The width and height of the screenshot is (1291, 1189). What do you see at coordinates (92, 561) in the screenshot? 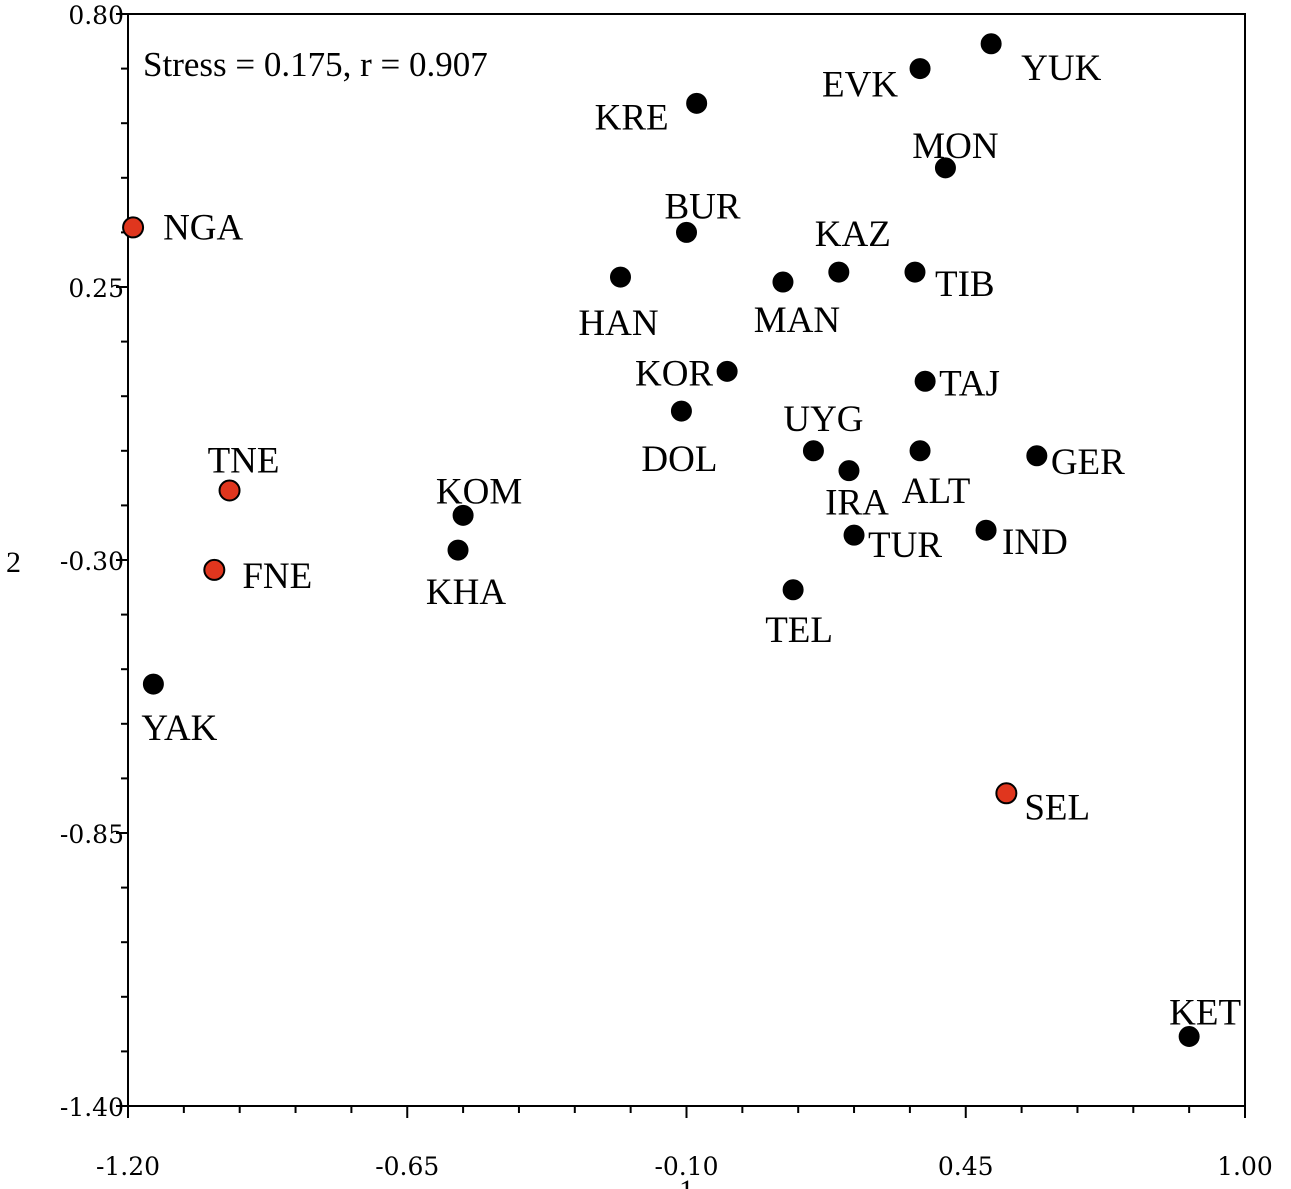
I see `y-tick-label: -0.30` at bounding box center [92, 561].